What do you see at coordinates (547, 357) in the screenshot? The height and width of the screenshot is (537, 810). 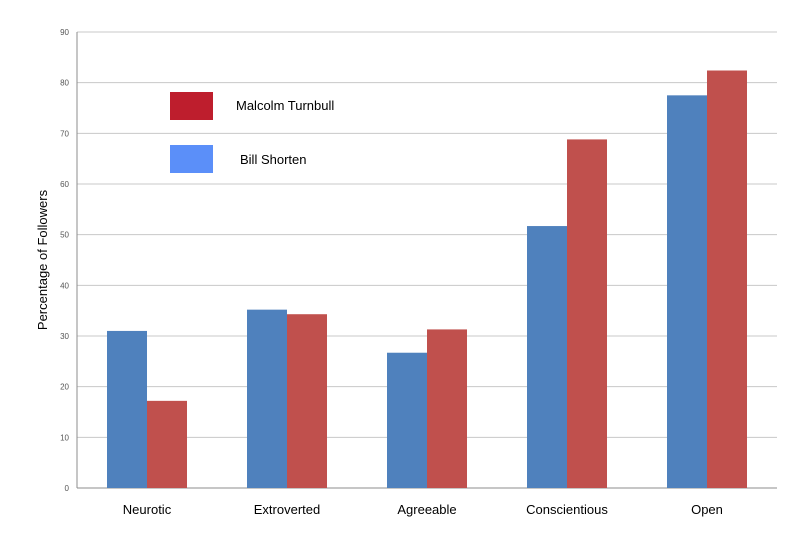 I see `bar-bill-shorten-conscientious` at bounding box center [547, 357].